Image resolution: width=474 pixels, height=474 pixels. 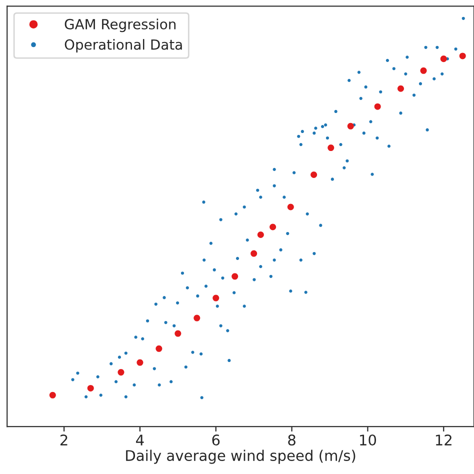 What do you see at coordinates (140, 440) in the screenshot?
I see `x-tick-label: 4` at bounding box center [140, 440].